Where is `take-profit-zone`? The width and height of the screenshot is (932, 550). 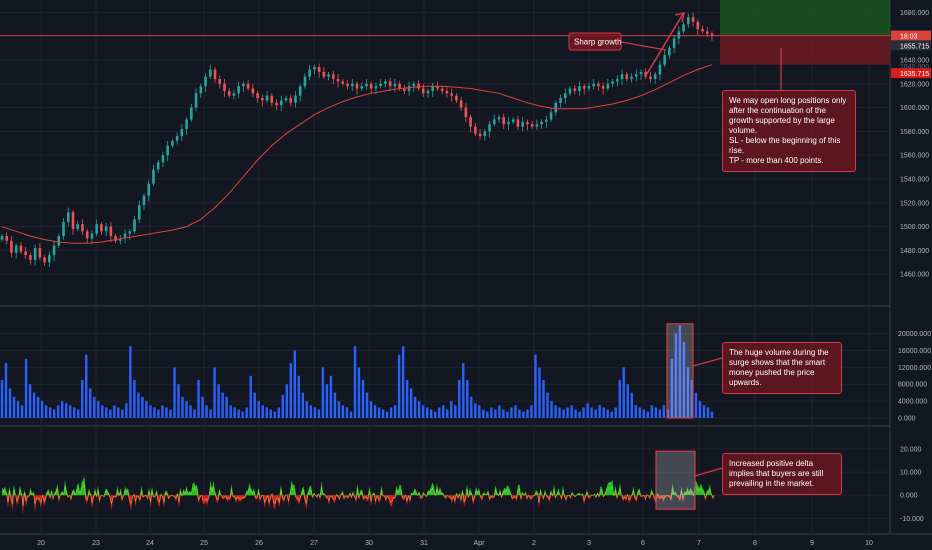
take-profit-zone is located at coordinates (805, 17).